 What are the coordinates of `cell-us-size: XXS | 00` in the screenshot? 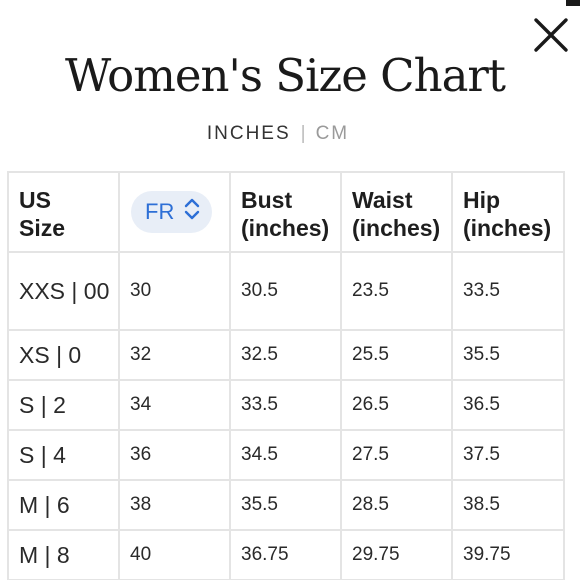 It's located at (63, 291).